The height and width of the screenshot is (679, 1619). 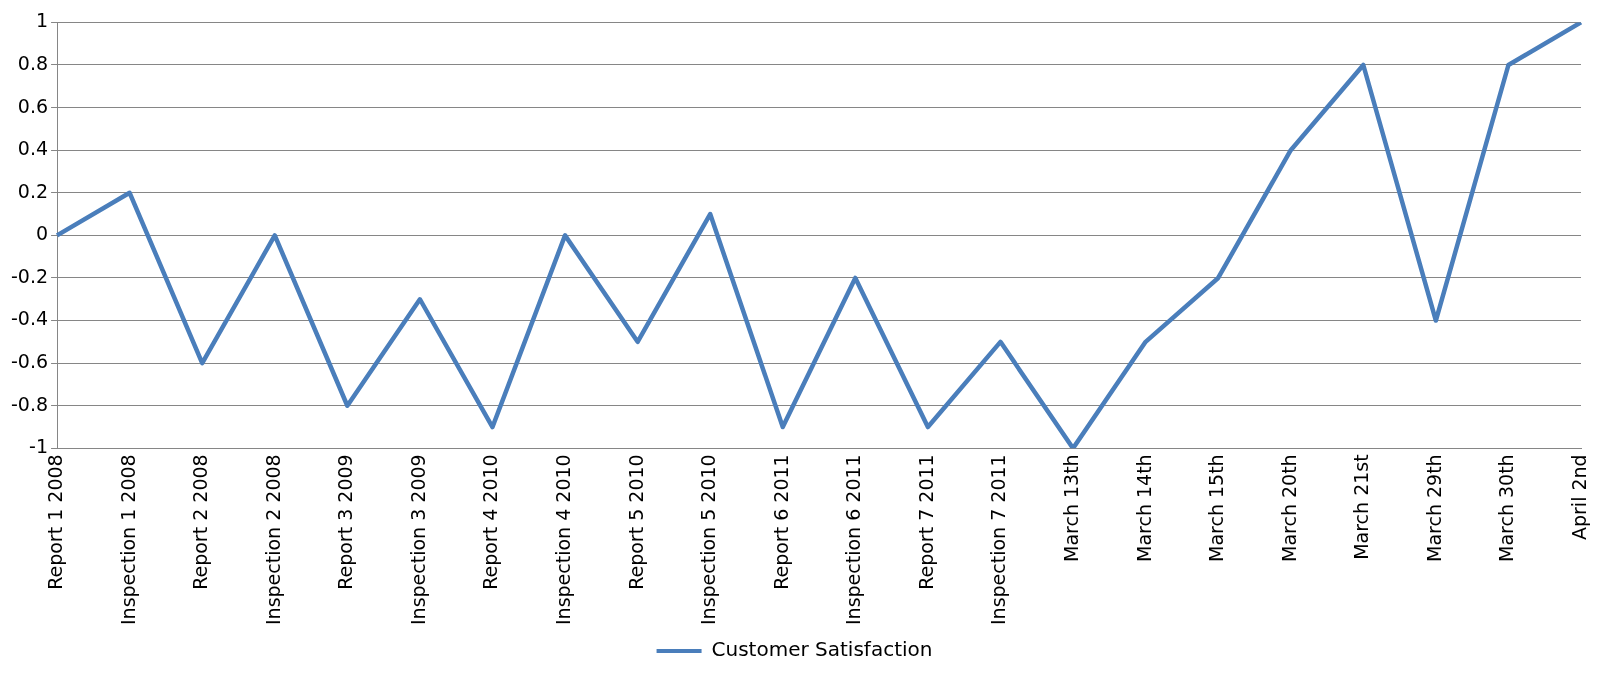 I want to click on x-tick-label: Inspection 7 2011, so click(x=998, y=540).